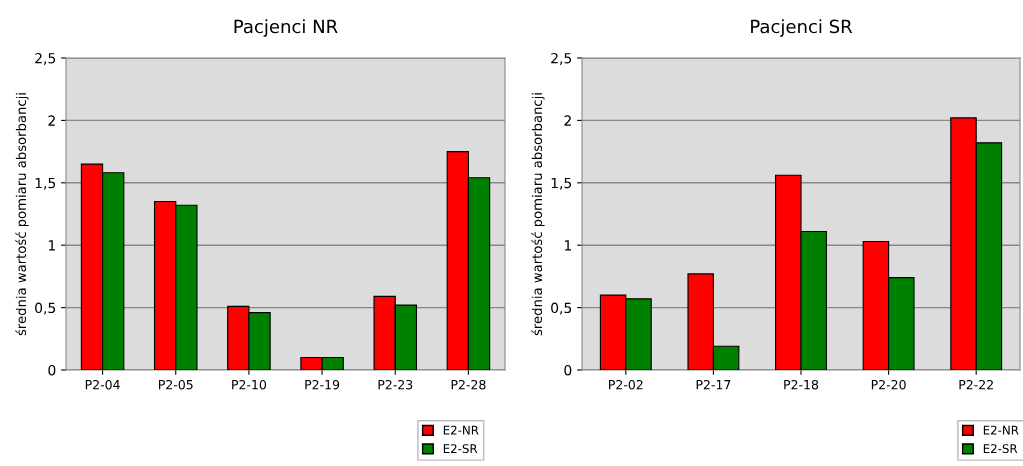 The image size is (1023, 466). Describe the element at coordinates (802, 28) in the screenshot. I see `chart-title: Pacjenci SR` at that location.